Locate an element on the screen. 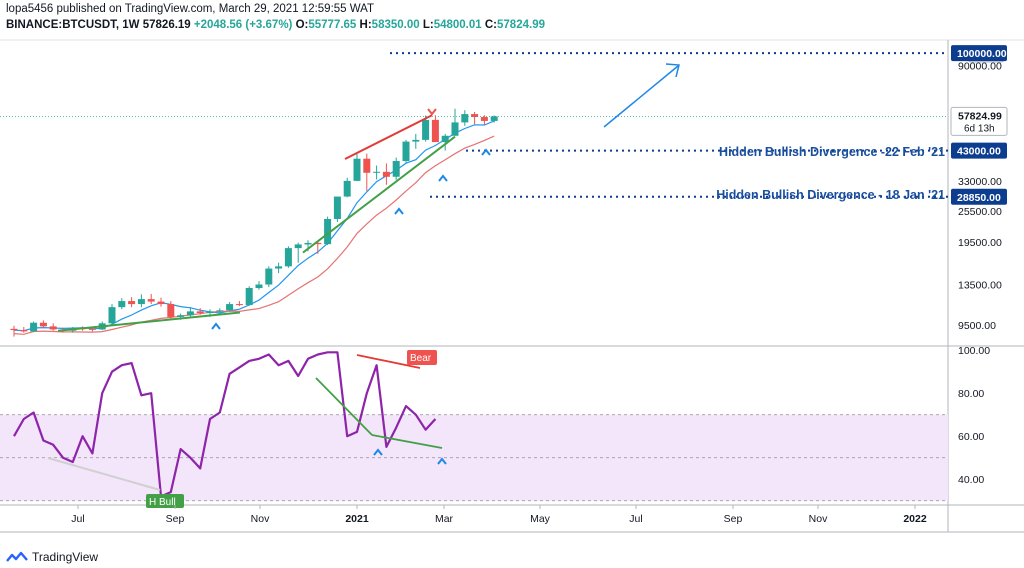  time-tick-label: Jul is located at coordinates (635, 519).